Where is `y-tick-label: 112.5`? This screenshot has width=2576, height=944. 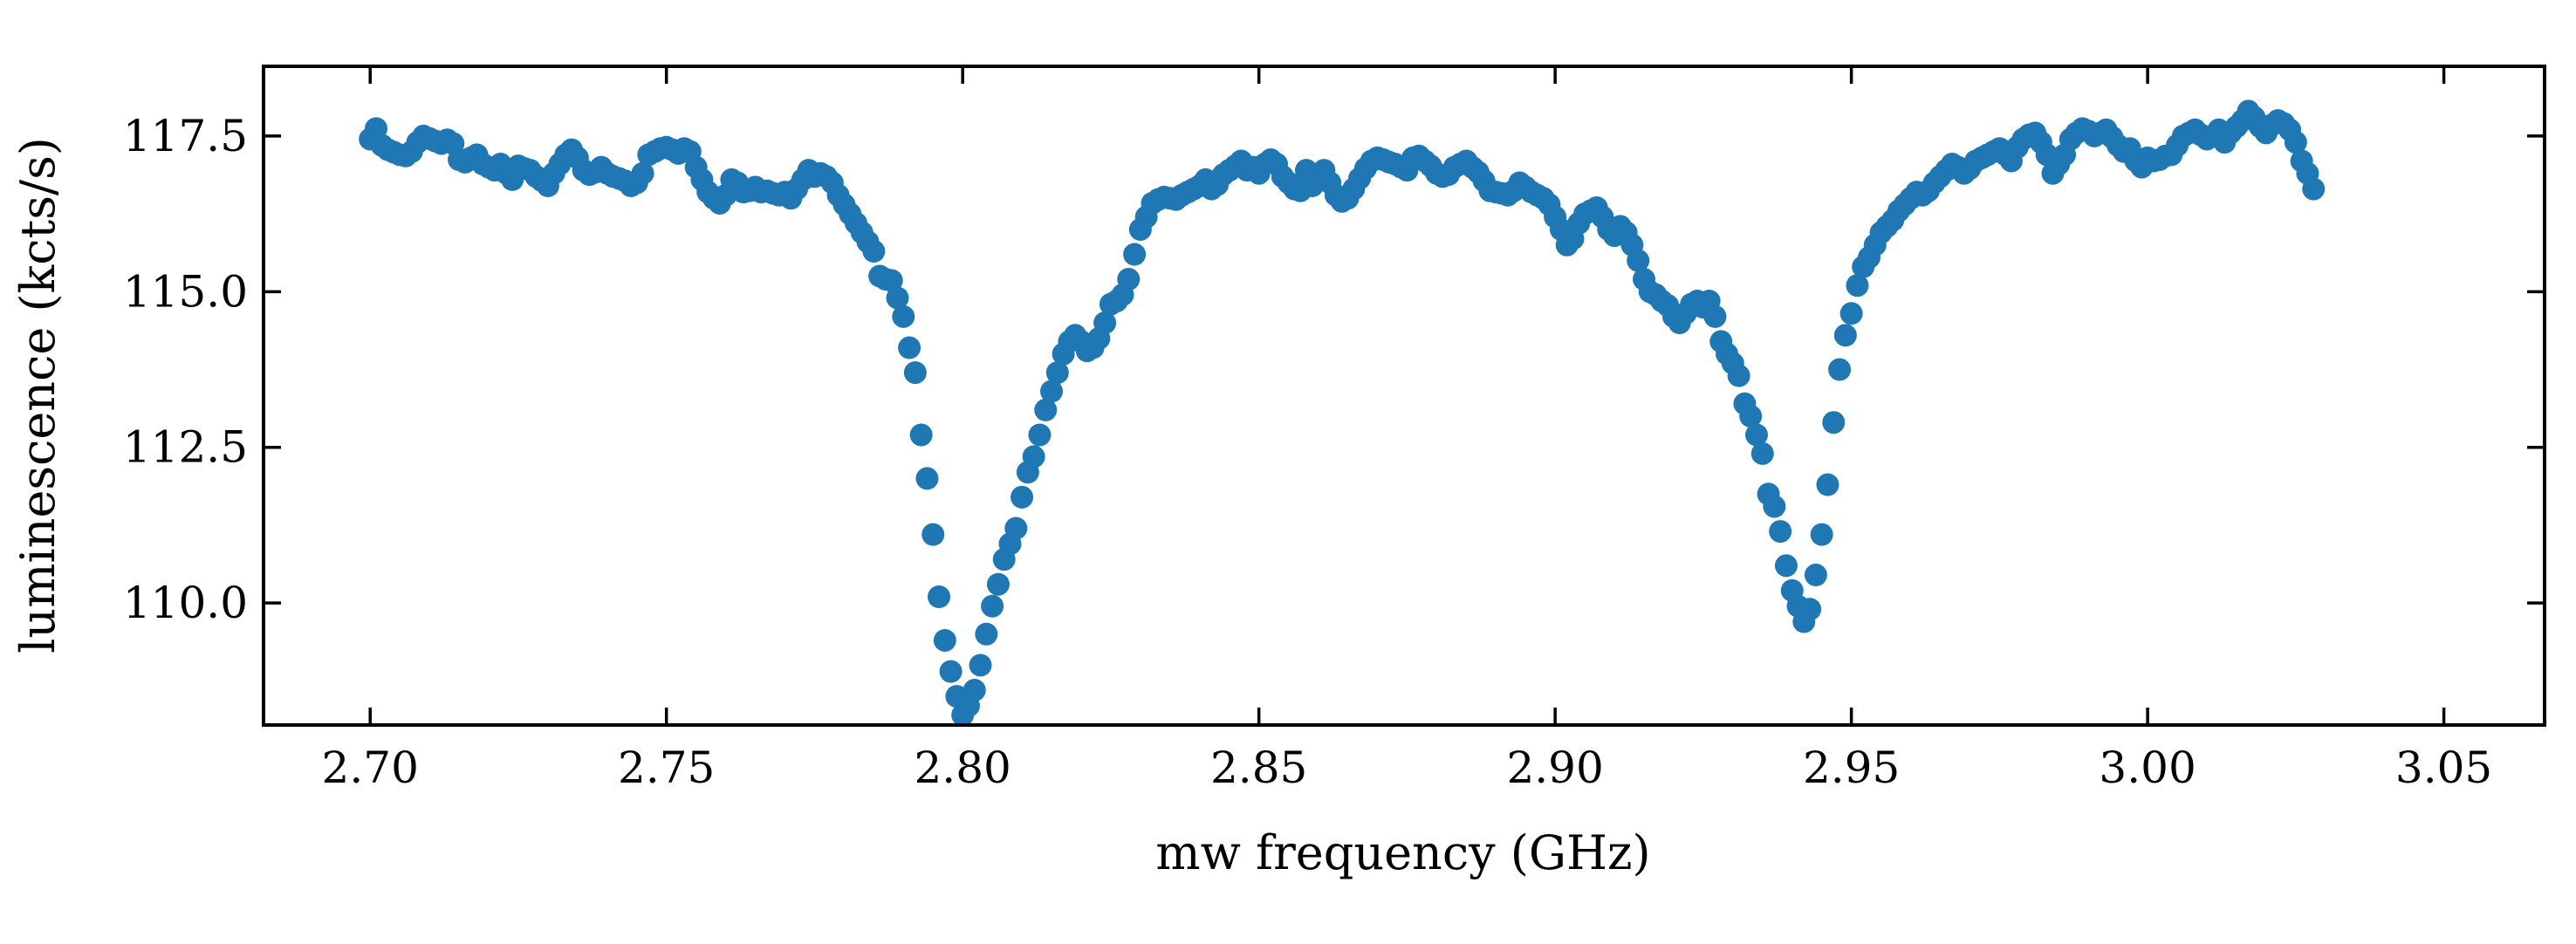 y-tick-label: 112.5 is located at coordinates (185, 447).